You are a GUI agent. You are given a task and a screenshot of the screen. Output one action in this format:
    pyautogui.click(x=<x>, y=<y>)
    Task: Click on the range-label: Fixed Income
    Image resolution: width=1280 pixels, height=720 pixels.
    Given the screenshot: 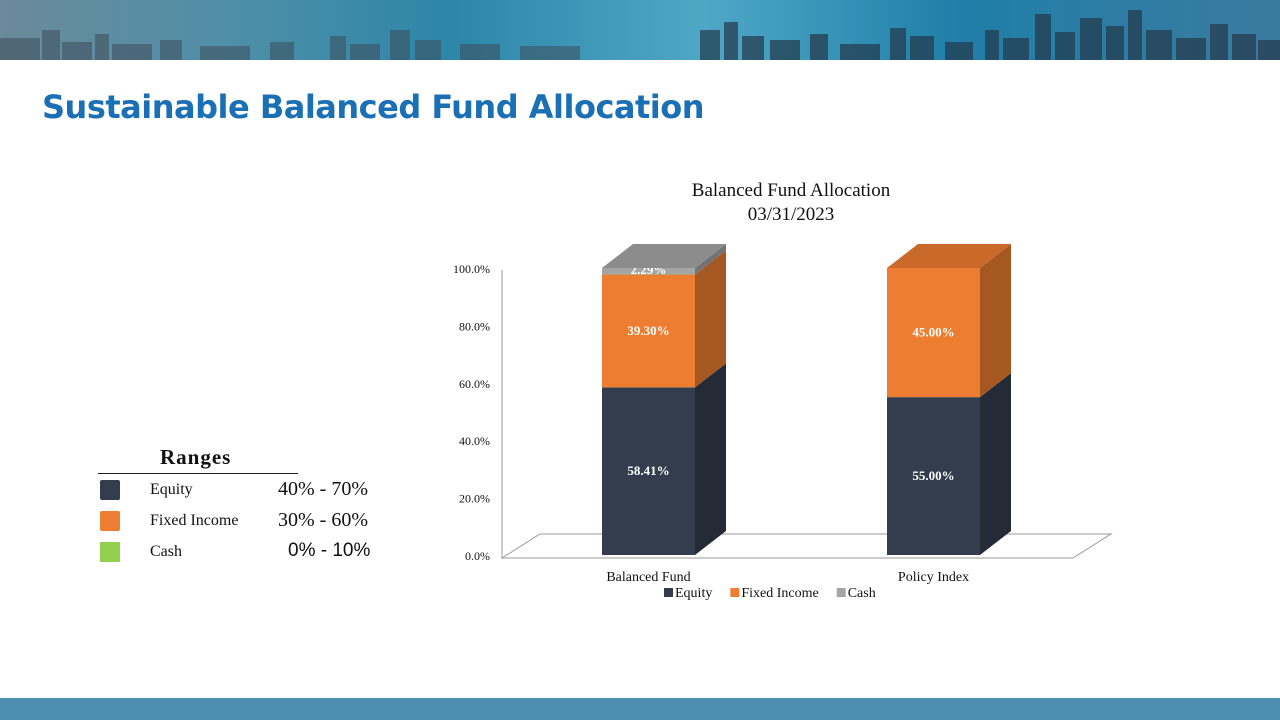 What is the action you would take?
    pyautogui.click(x=194, y=520)
    